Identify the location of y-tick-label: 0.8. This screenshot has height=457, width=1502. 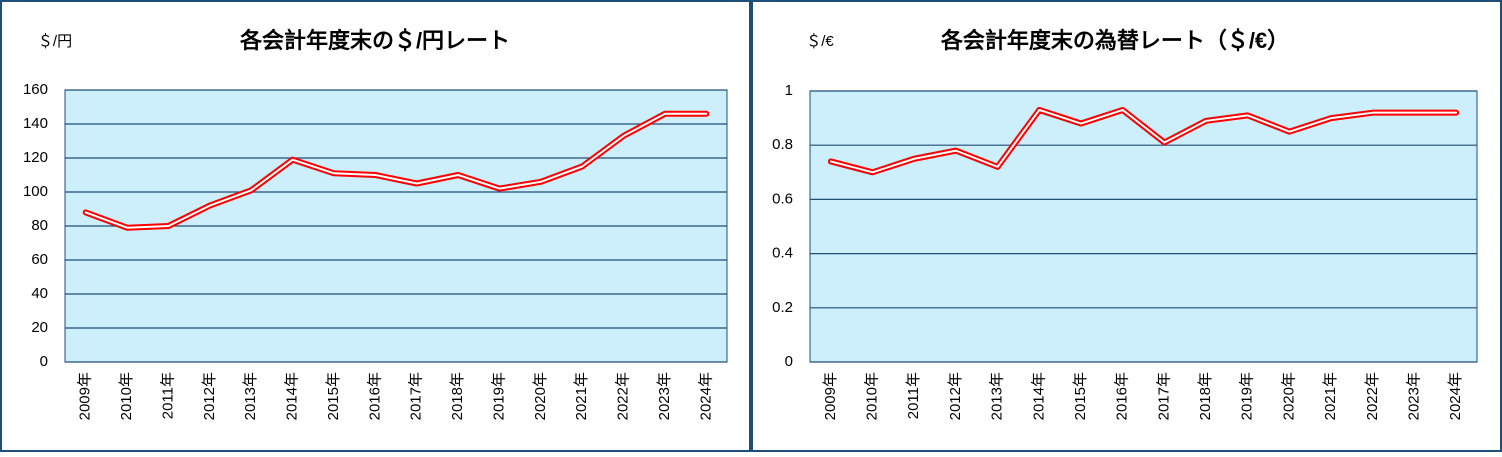
(782, 144).